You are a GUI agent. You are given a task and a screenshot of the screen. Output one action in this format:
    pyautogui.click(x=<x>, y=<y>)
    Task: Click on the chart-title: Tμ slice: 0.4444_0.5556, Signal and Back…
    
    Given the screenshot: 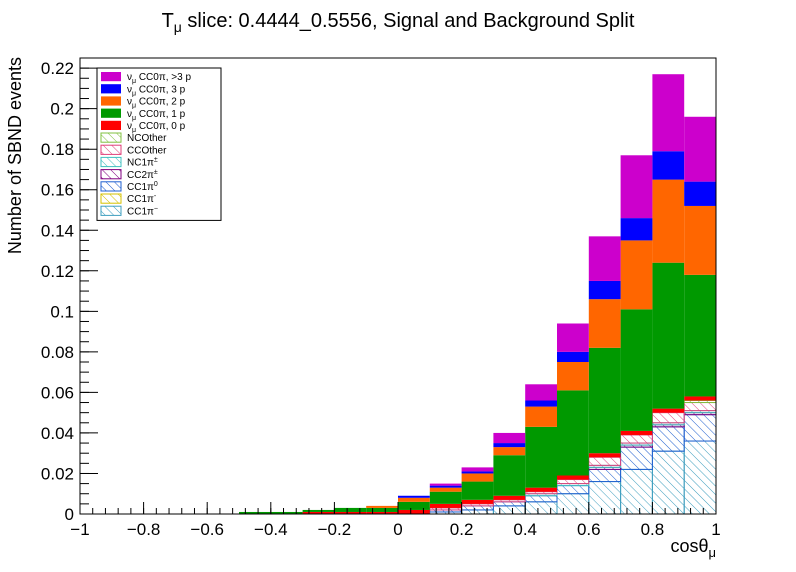 What is the action you would take?
    pyautogui.click(x=398, y=22)
    